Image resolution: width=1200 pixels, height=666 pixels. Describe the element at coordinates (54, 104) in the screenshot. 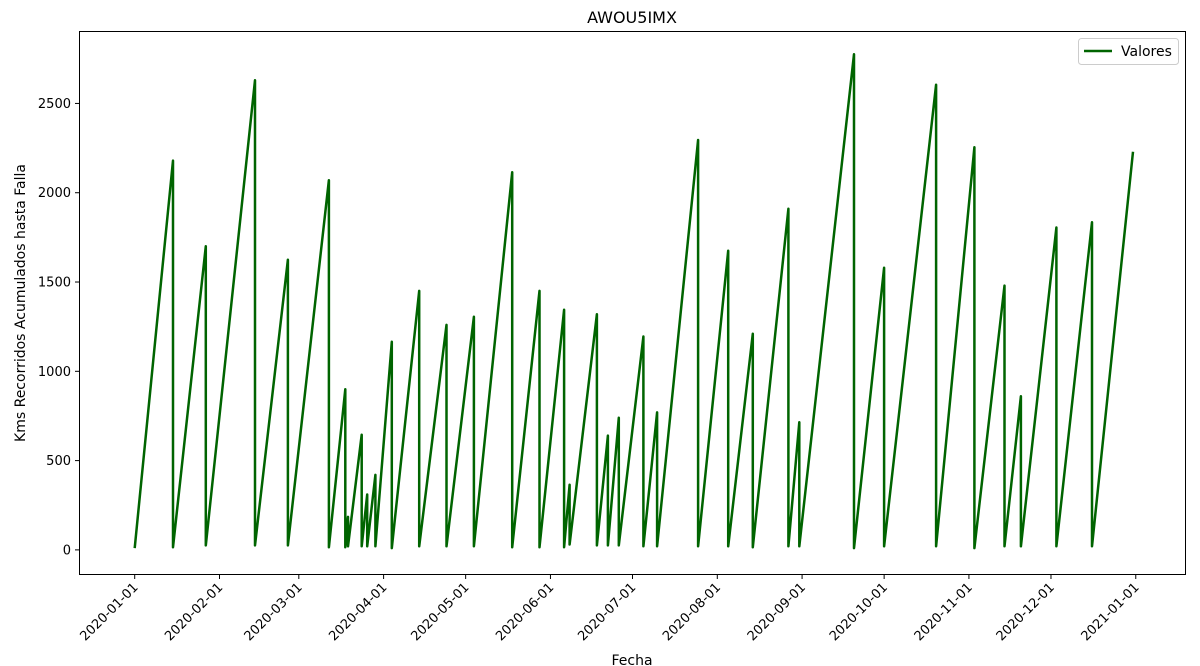

I see `y-tick-label: 2500` at that location.